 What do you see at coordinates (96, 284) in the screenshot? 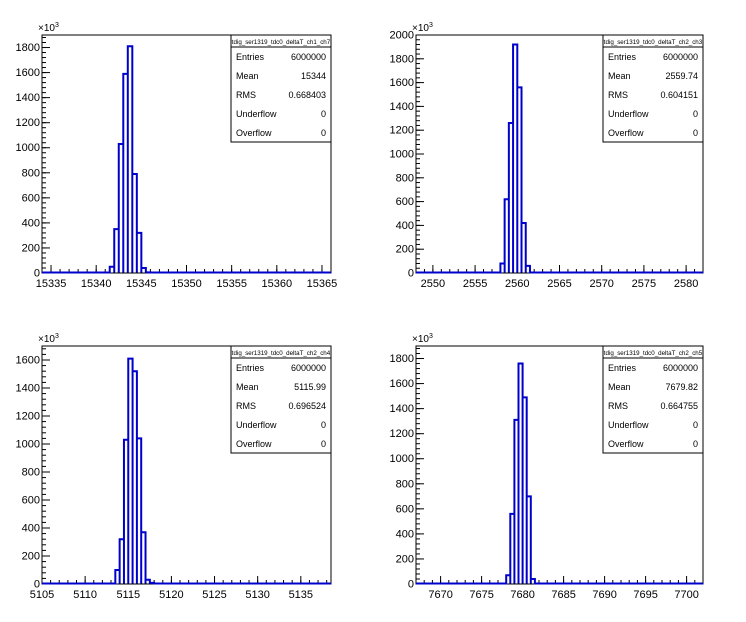
I see `x-tick-label: 15340` at bounding box center [96, 284].